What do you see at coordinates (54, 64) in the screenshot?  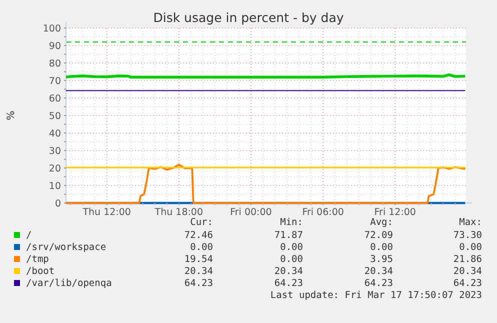 I see `y-tick-label: 80` at bounding box center [54, 64].